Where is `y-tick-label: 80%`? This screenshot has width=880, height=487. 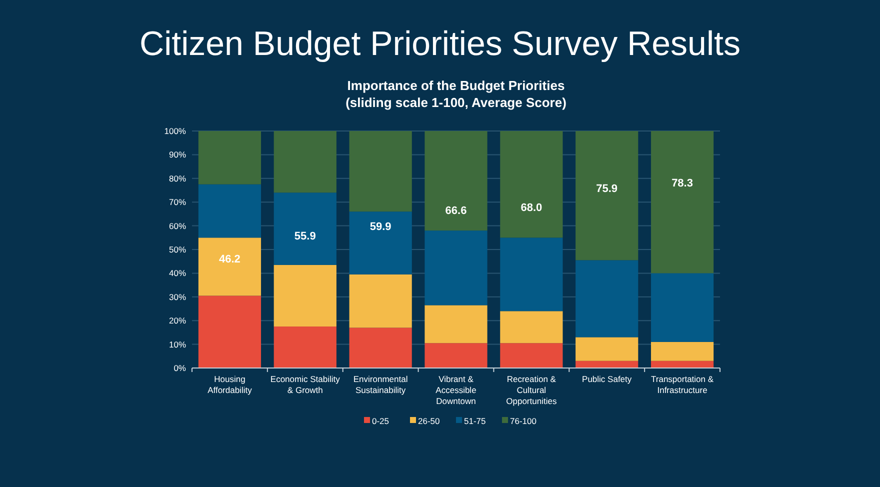 y-tick-label: 80% is located at coordinates (177, 178).